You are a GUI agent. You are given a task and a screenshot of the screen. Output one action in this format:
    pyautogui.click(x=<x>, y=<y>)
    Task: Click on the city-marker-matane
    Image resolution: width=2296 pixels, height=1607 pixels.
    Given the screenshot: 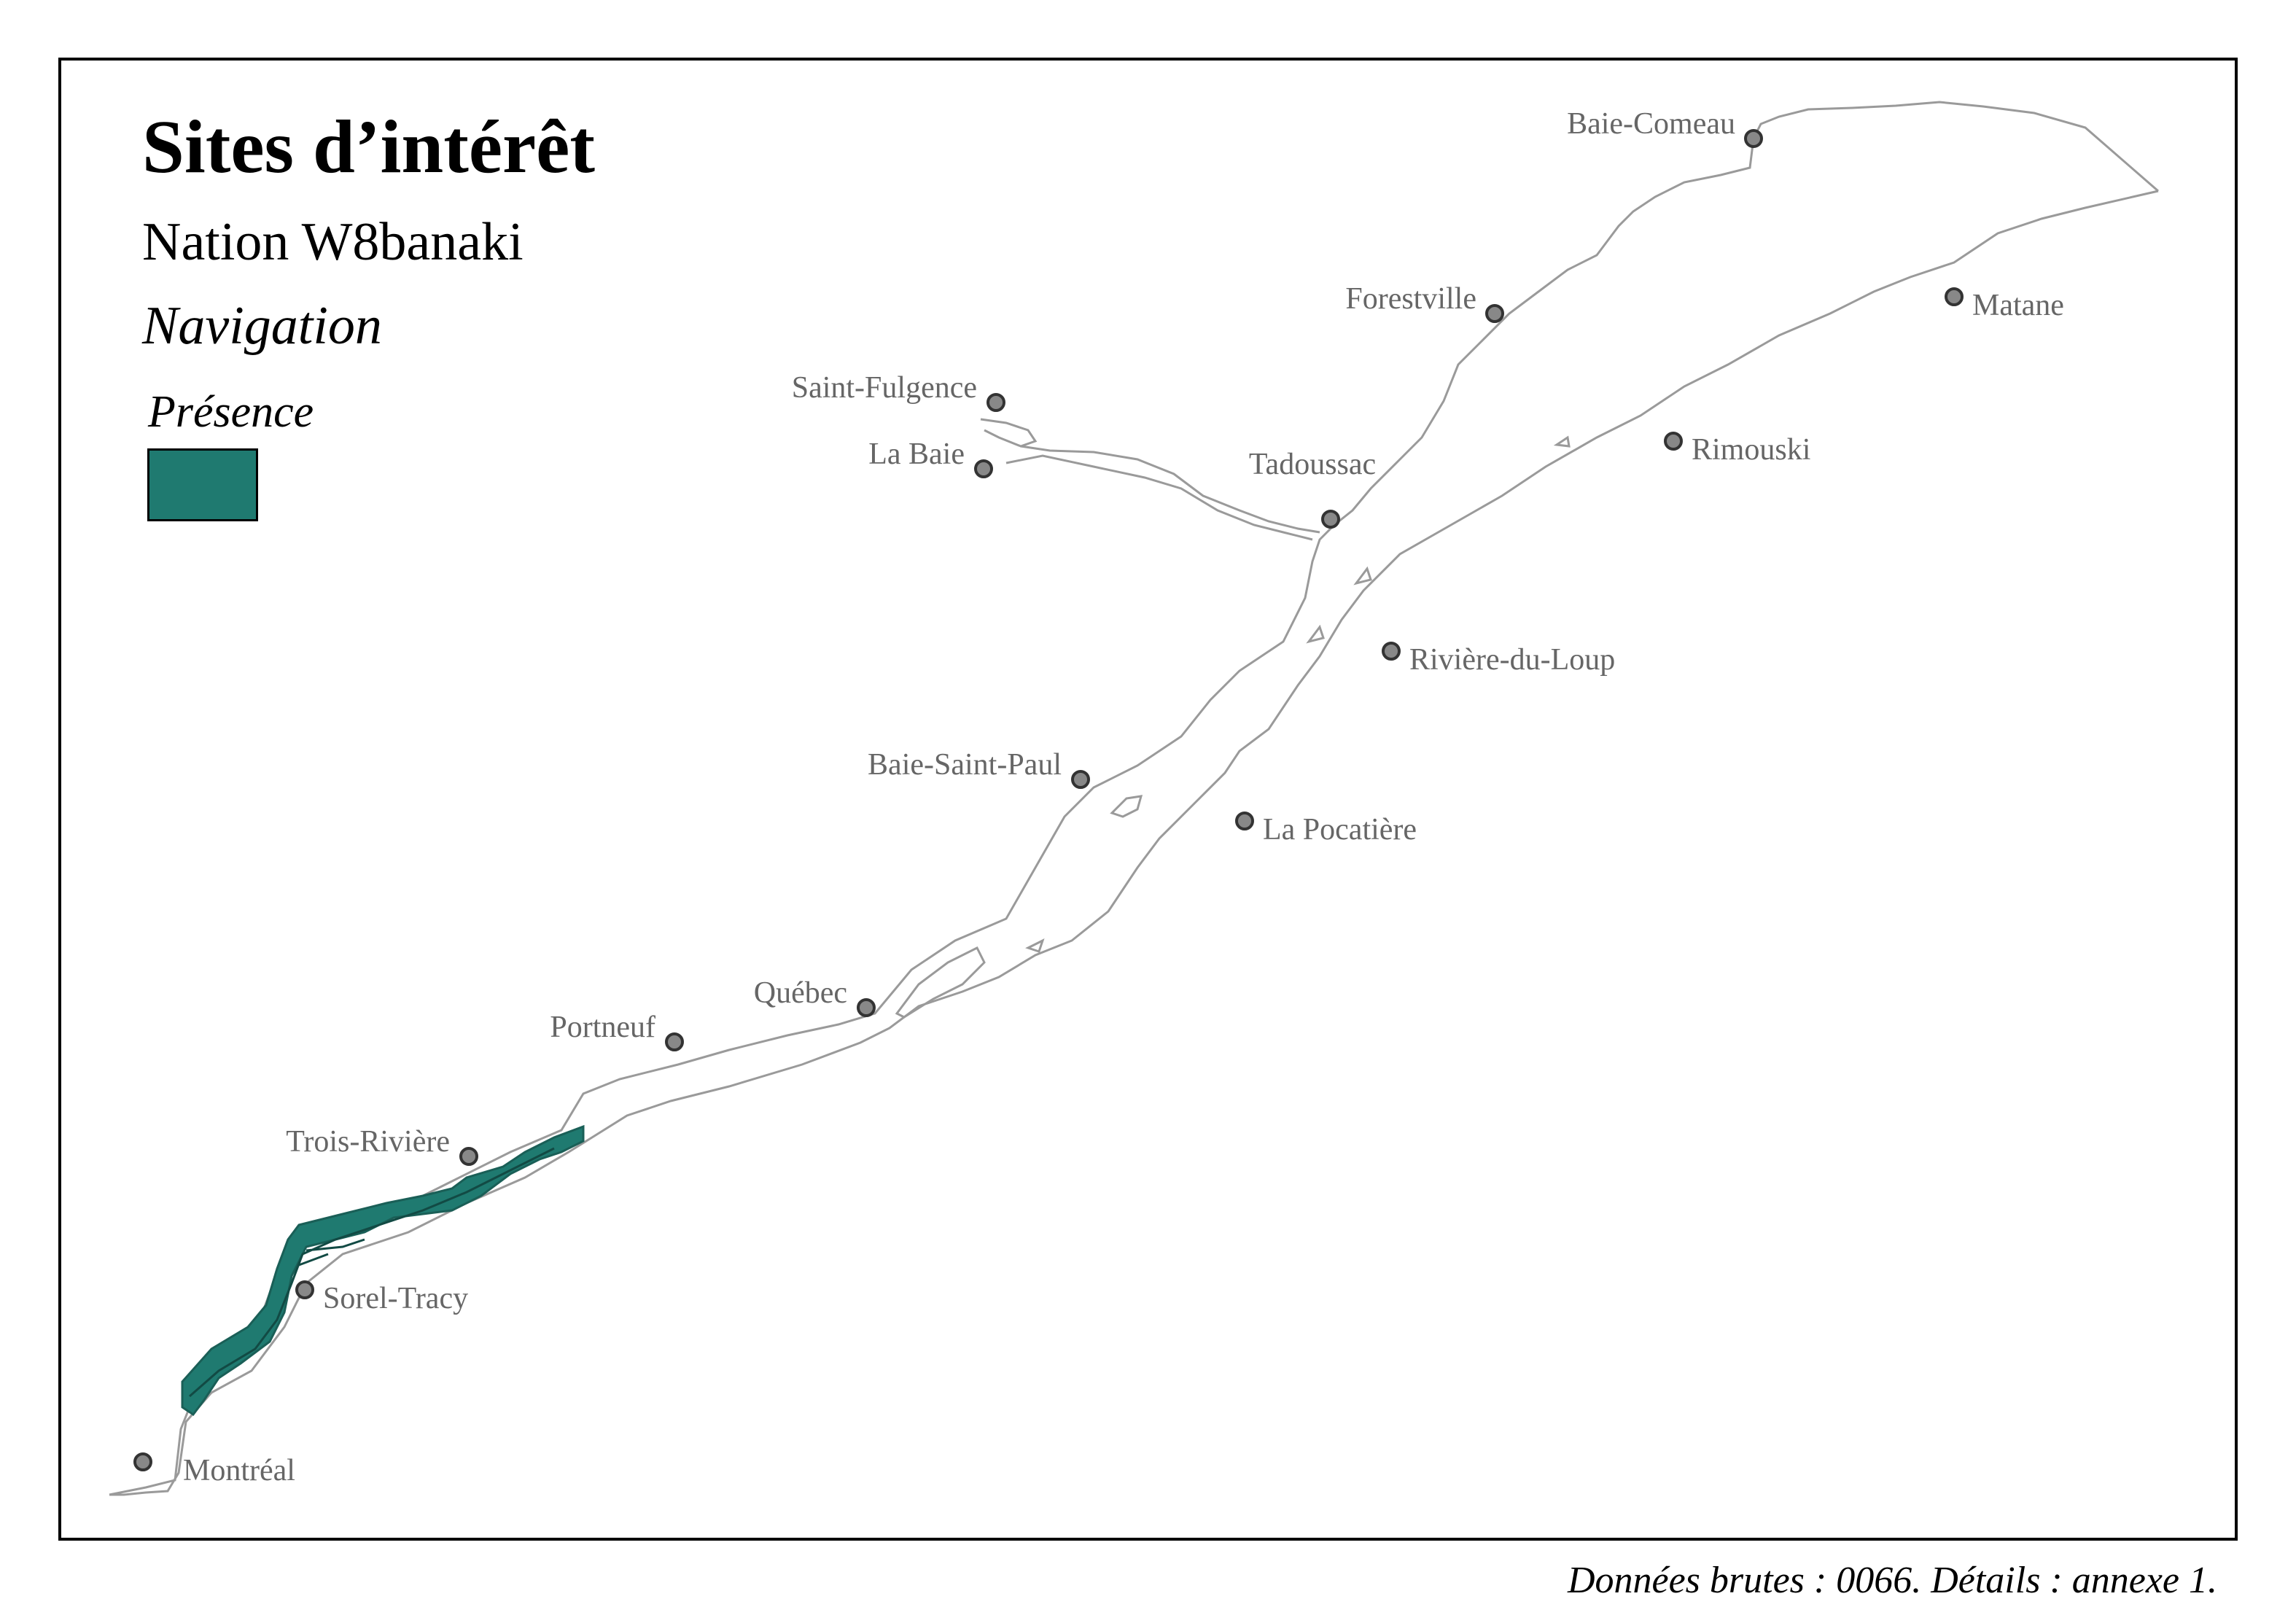 What is the action you would take?
    pyautogui.click(x=1955, y=296)
    